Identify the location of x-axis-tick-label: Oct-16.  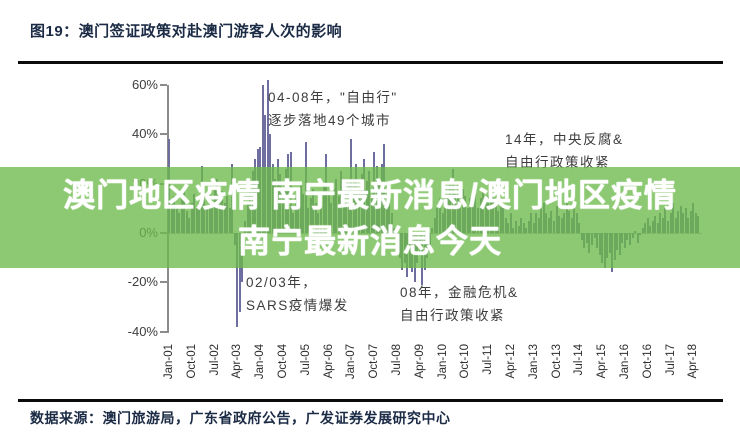
(647, 361).